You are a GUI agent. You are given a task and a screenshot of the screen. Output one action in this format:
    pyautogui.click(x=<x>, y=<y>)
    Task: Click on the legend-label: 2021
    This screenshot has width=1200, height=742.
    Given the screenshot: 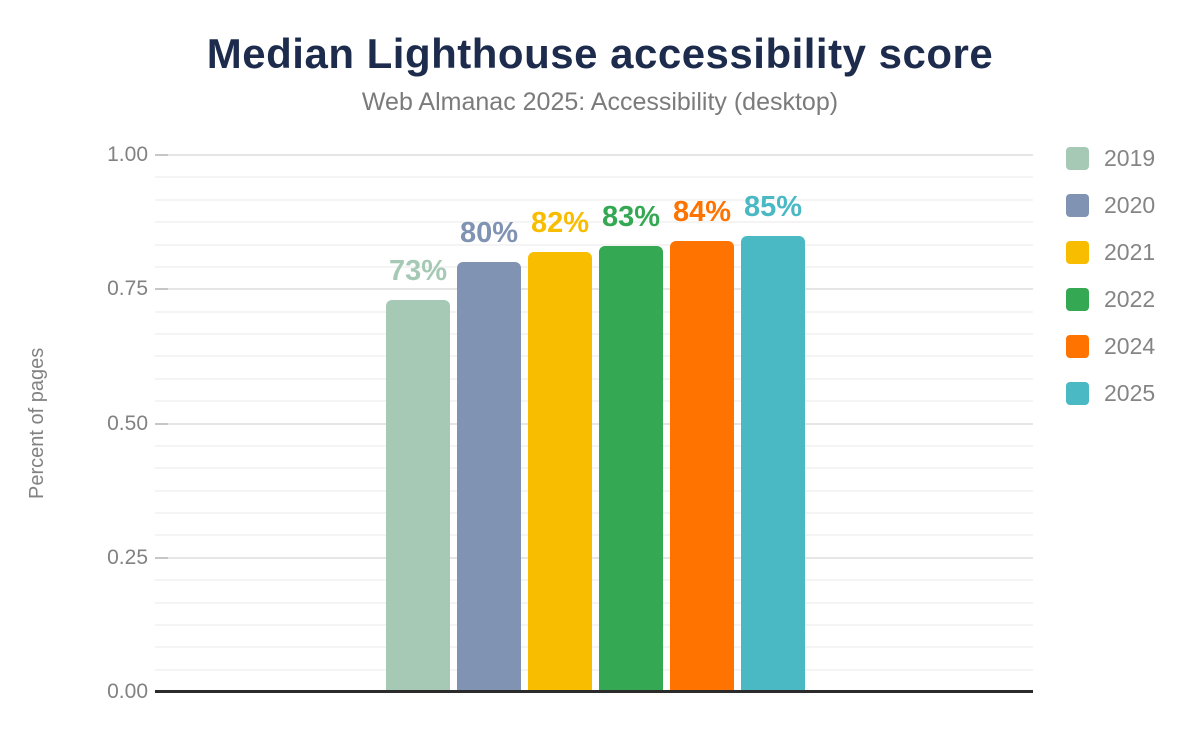 What is the action you would take?
    pyautogui.click(x=1130, y=252)
    